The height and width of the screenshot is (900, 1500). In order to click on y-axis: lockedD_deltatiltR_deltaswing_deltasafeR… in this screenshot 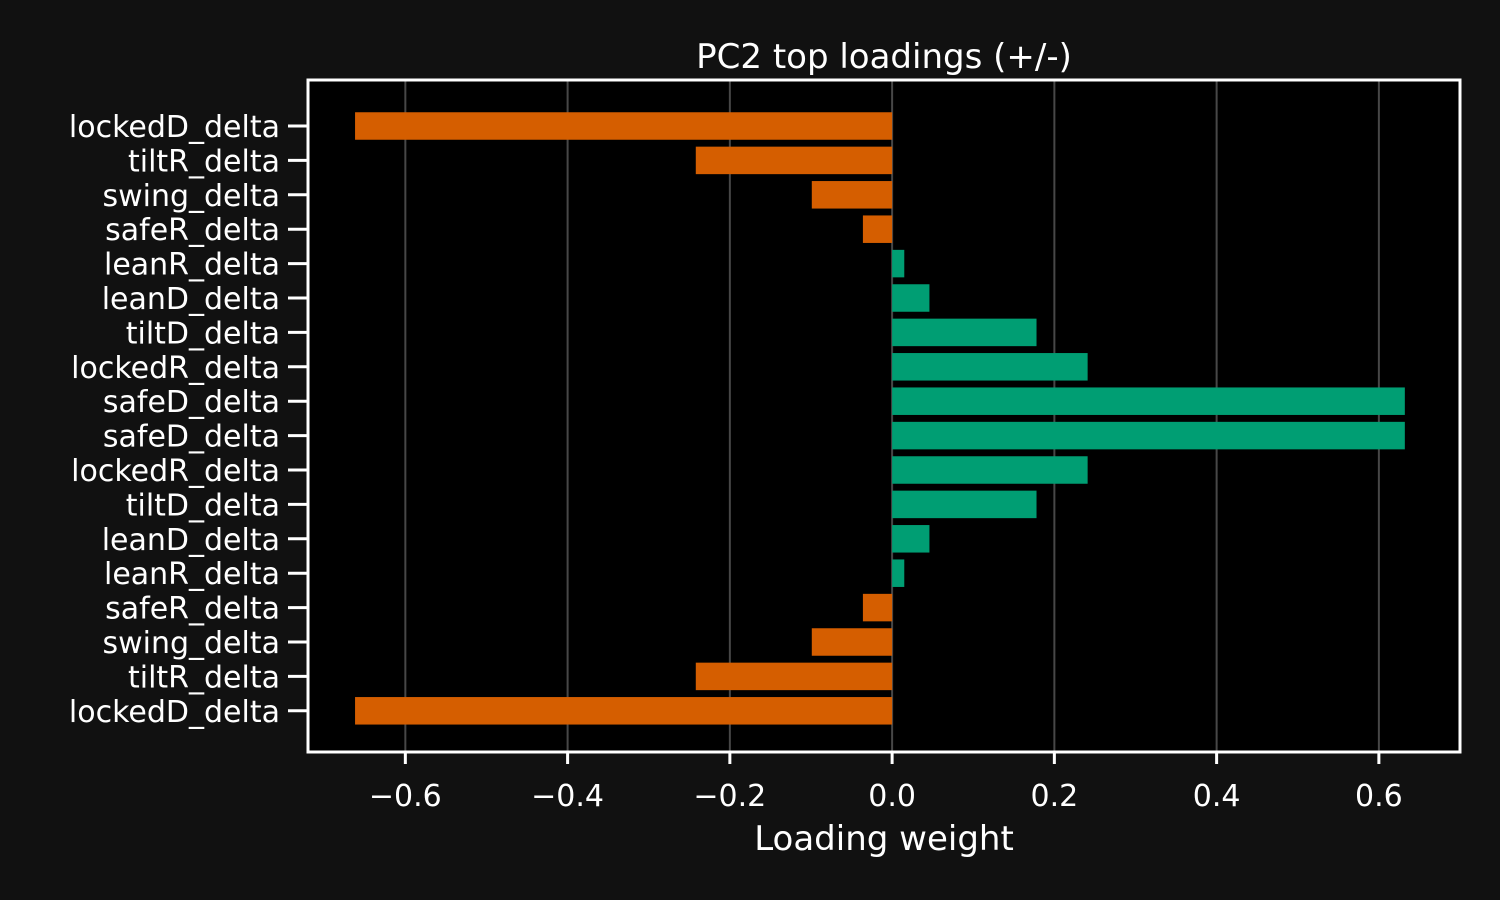, I will do `click(188, 420)`.